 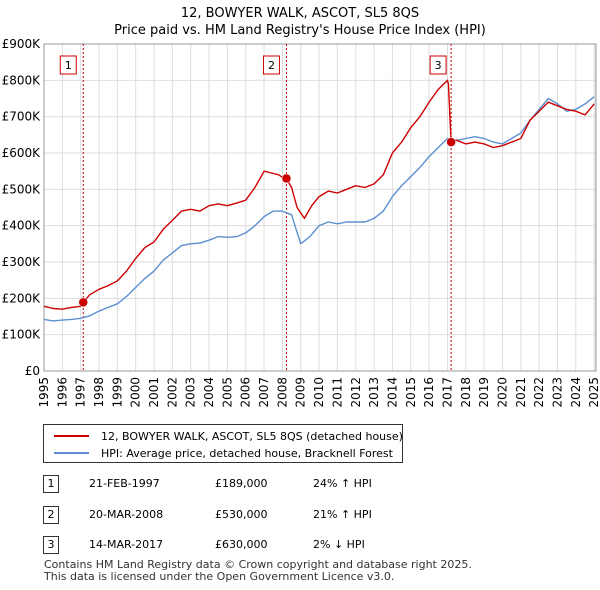 I want to click on legend-swatch-property, so click(x=71, y=436).